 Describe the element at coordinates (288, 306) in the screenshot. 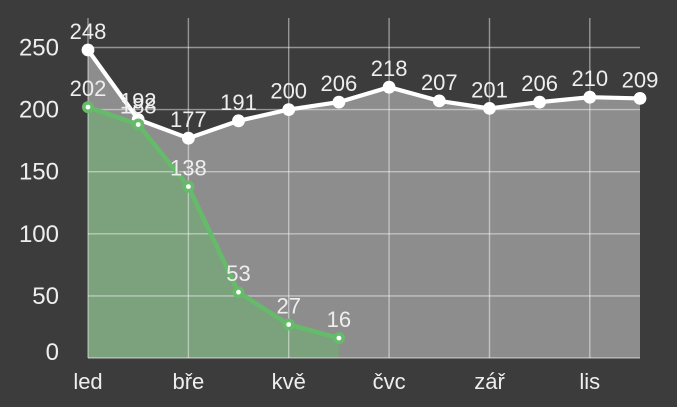

I see `series-green-label: 27` at that location.